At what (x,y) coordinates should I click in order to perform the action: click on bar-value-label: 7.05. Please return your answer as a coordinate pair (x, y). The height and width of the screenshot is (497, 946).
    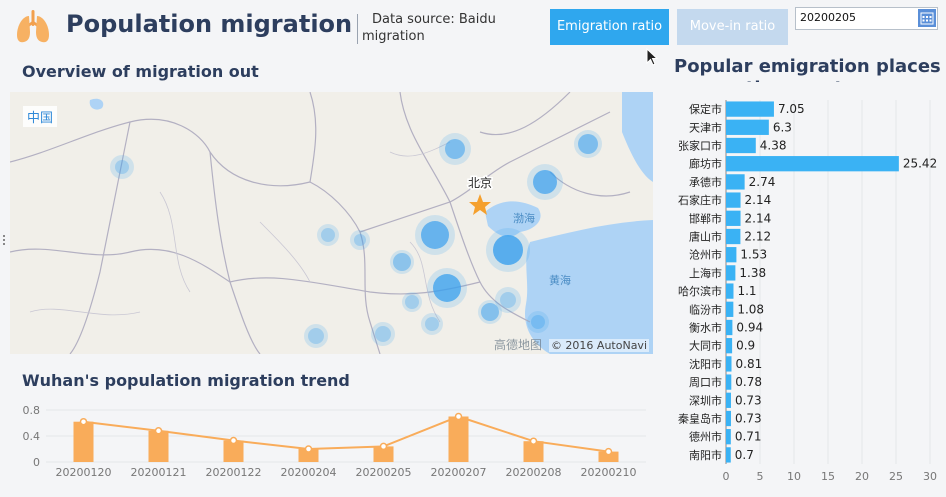
    Looking at the image, I should click on (791, 109).